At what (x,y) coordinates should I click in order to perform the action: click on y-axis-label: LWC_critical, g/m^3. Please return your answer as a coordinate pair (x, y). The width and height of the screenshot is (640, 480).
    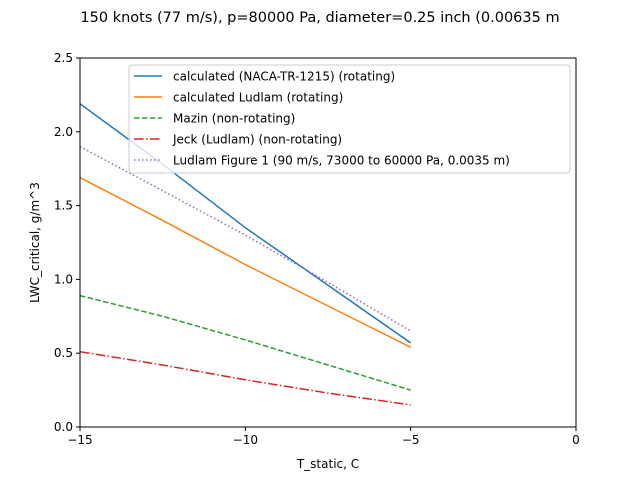
    Looking at the image, I should click on (35, 242).